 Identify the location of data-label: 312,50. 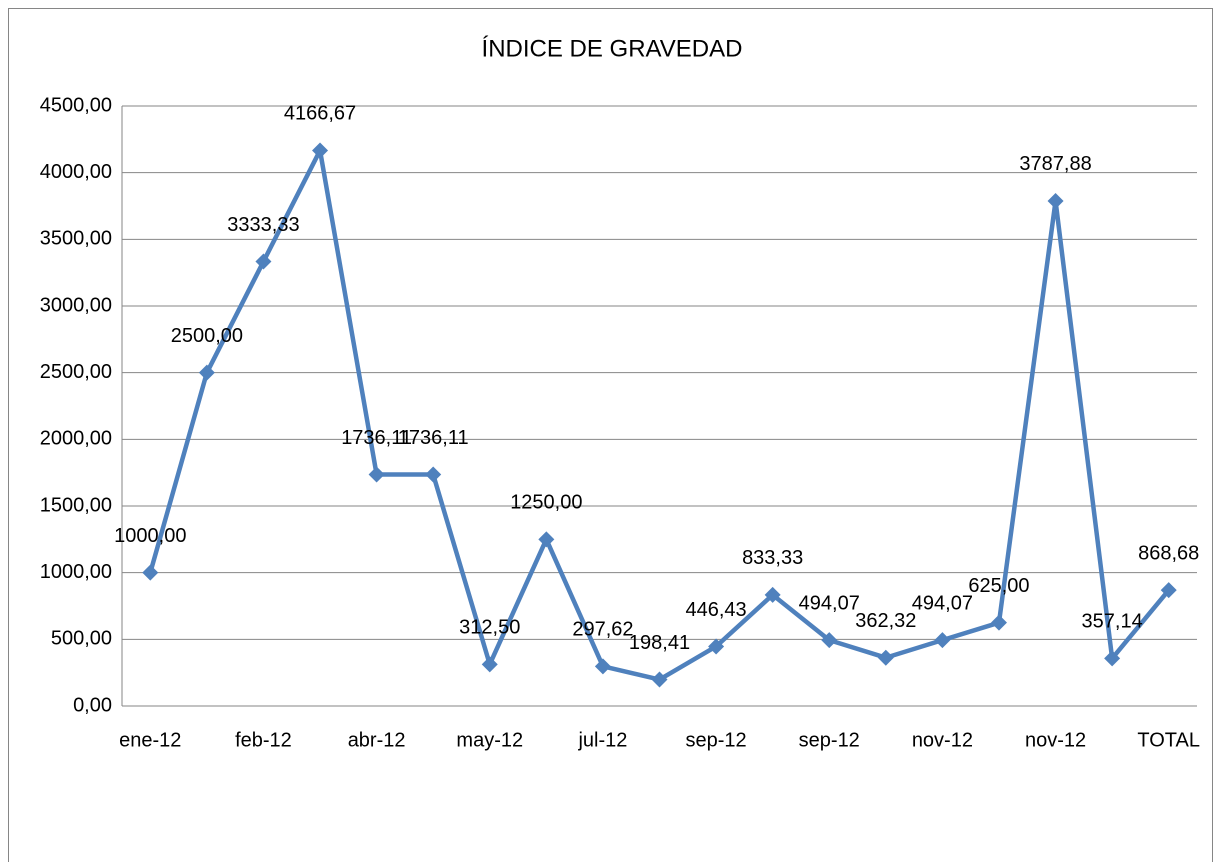
(489, 628).